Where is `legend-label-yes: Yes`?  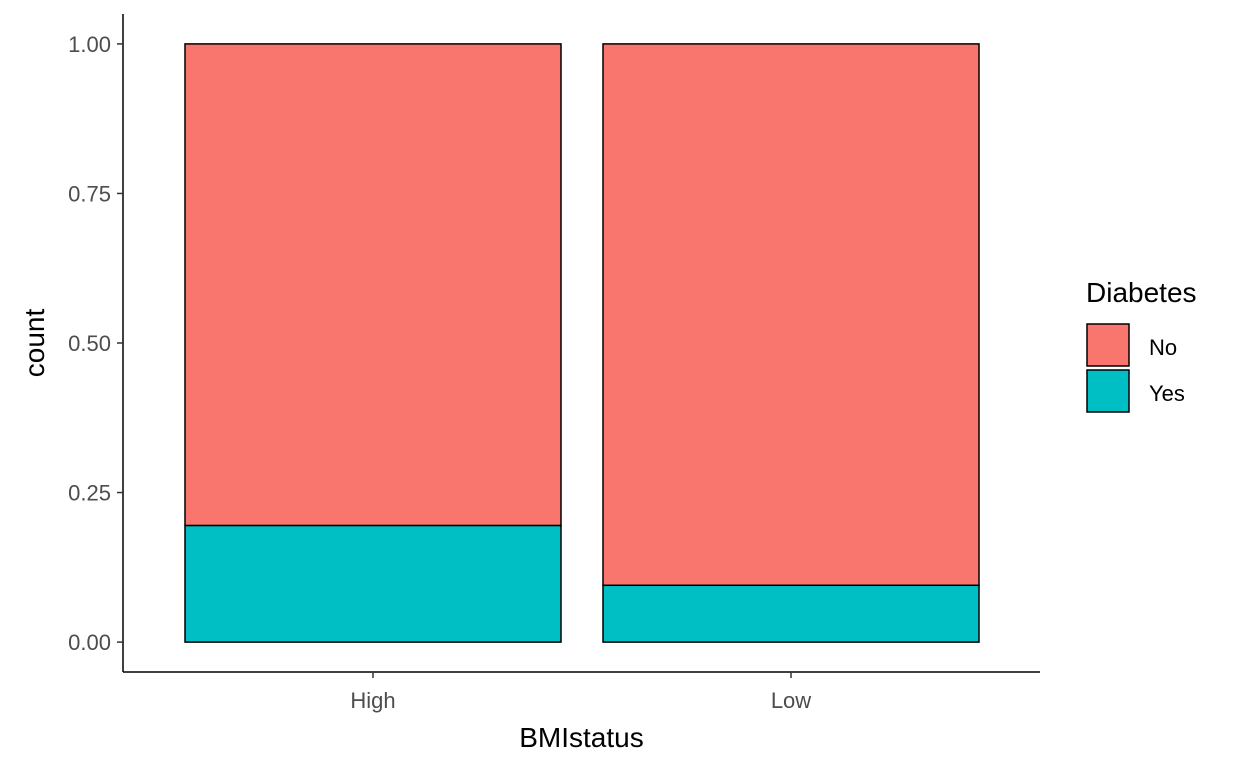 legend-label-yes: Yes is located at coordinates (1167, 393).